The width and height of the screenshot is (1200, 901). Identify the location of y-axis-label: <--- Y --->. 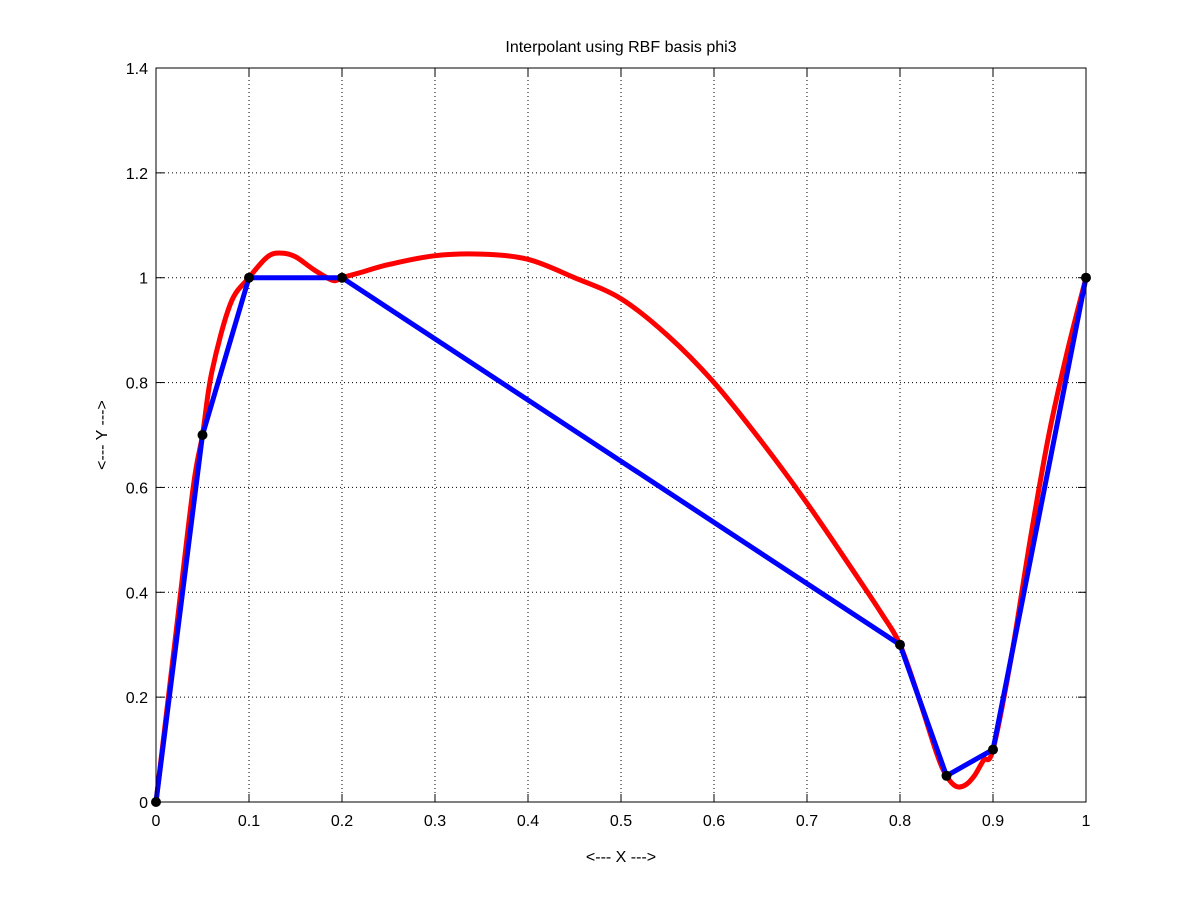
(102, 435).